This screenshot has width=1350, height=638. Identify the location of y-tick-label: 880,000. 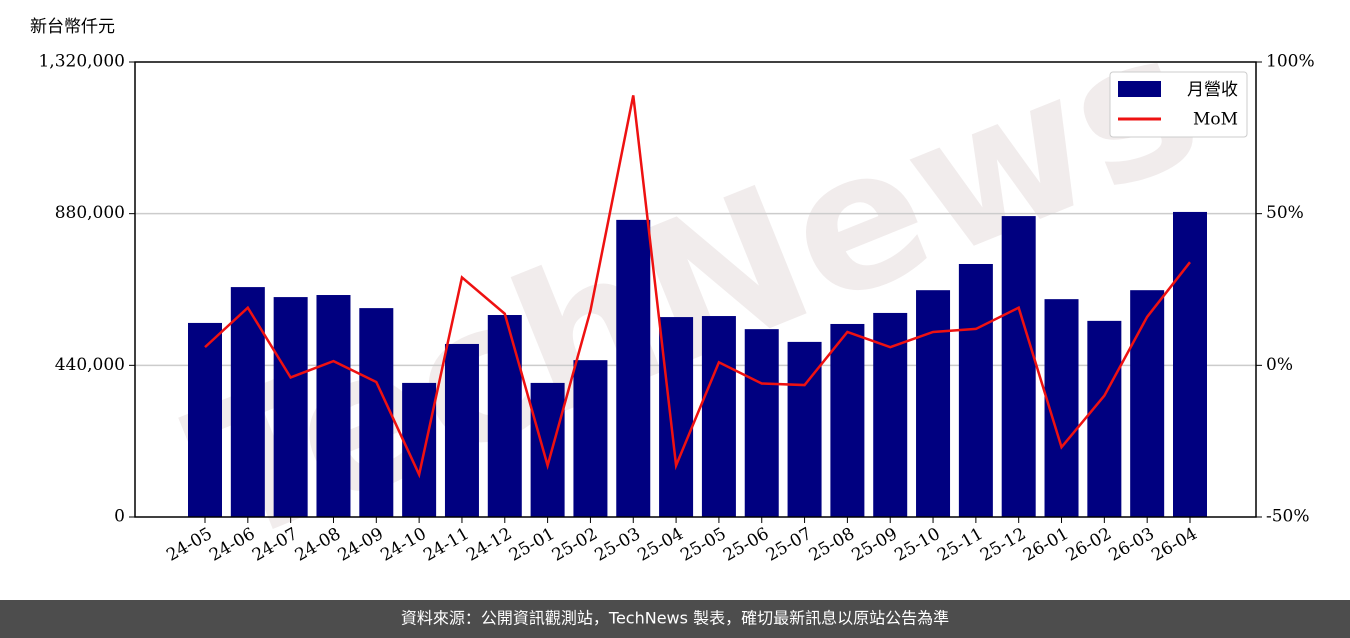
(90, 213).